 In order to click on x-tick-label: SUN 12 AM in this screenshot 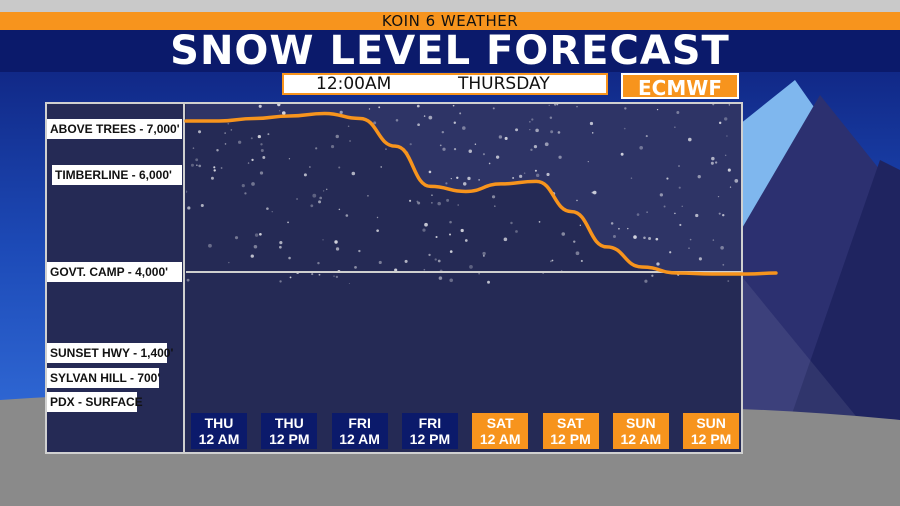, I will do `click(640, 431)`.